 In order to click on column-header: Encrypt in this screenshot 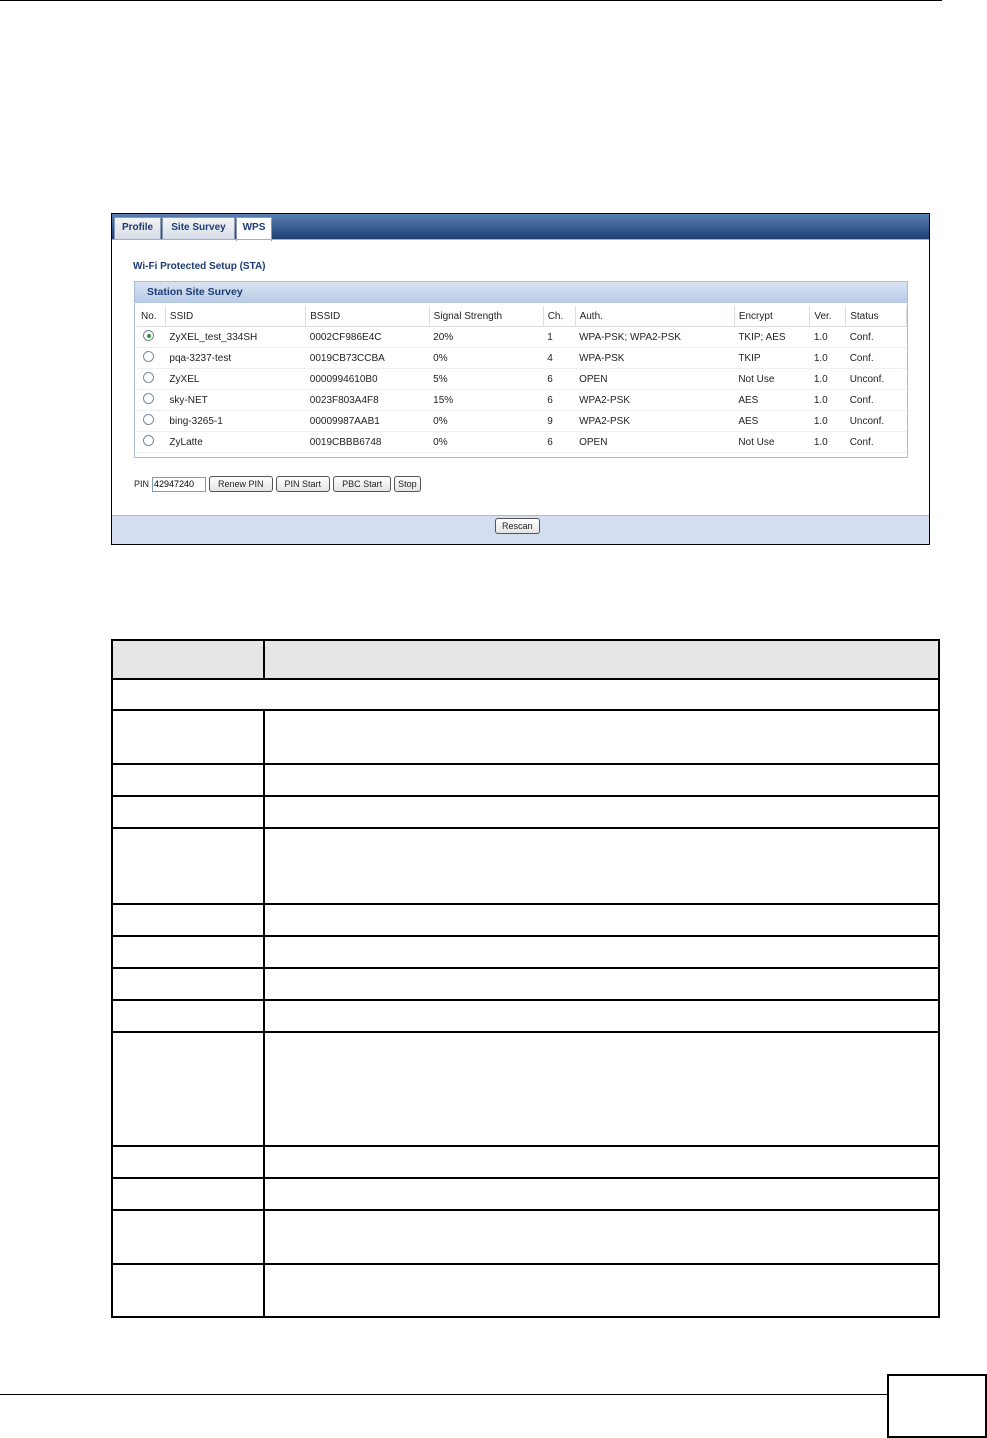, I will do `click(772, 316)`.